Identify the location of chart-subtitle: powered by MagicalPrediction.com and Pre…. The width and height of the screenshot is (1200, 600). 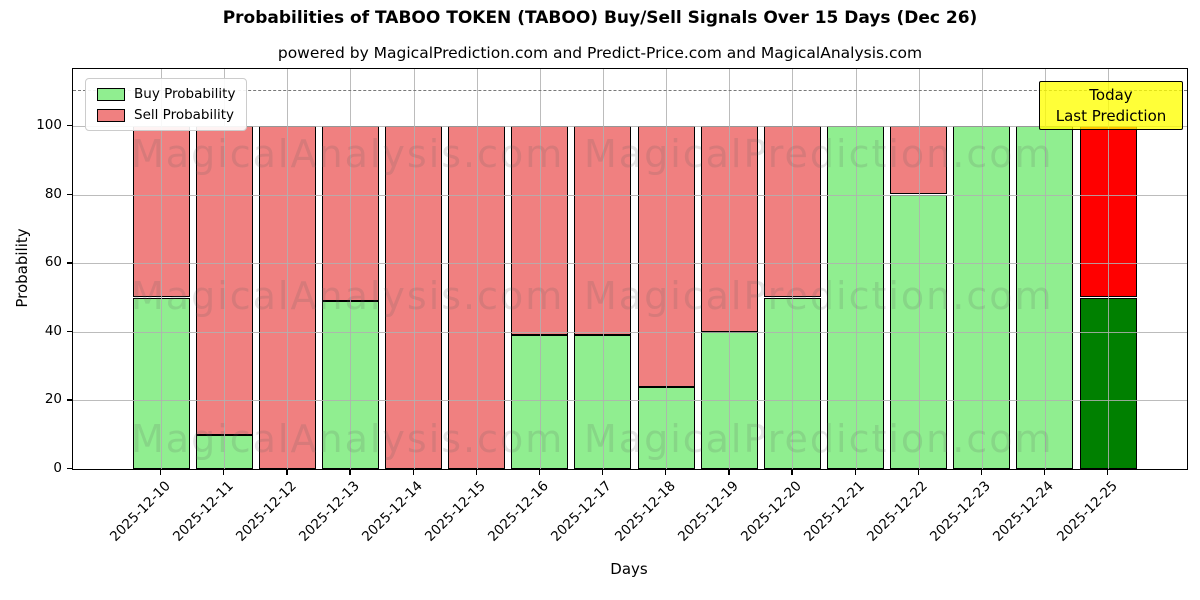
(600, 53).